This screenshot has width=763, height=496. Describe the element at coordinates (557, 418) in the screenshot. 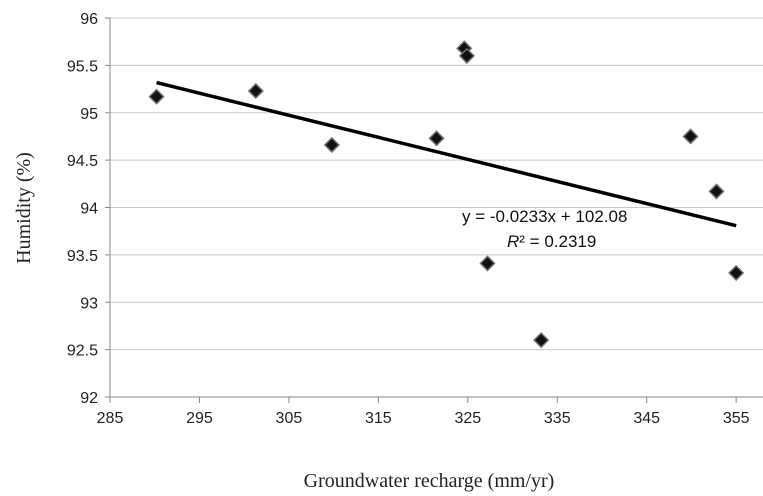

I see `x-tick-label: 335` at that location.